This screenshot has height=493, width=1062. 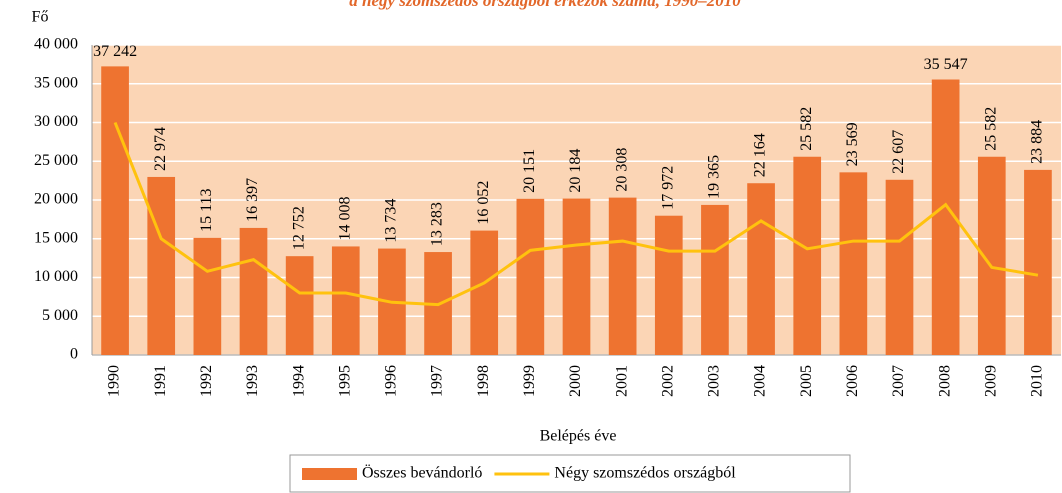 What do you see at coordinates (621, 381) in the screenshot?
I see `x-tick-label: 2001` at bounding box center [621, 381].